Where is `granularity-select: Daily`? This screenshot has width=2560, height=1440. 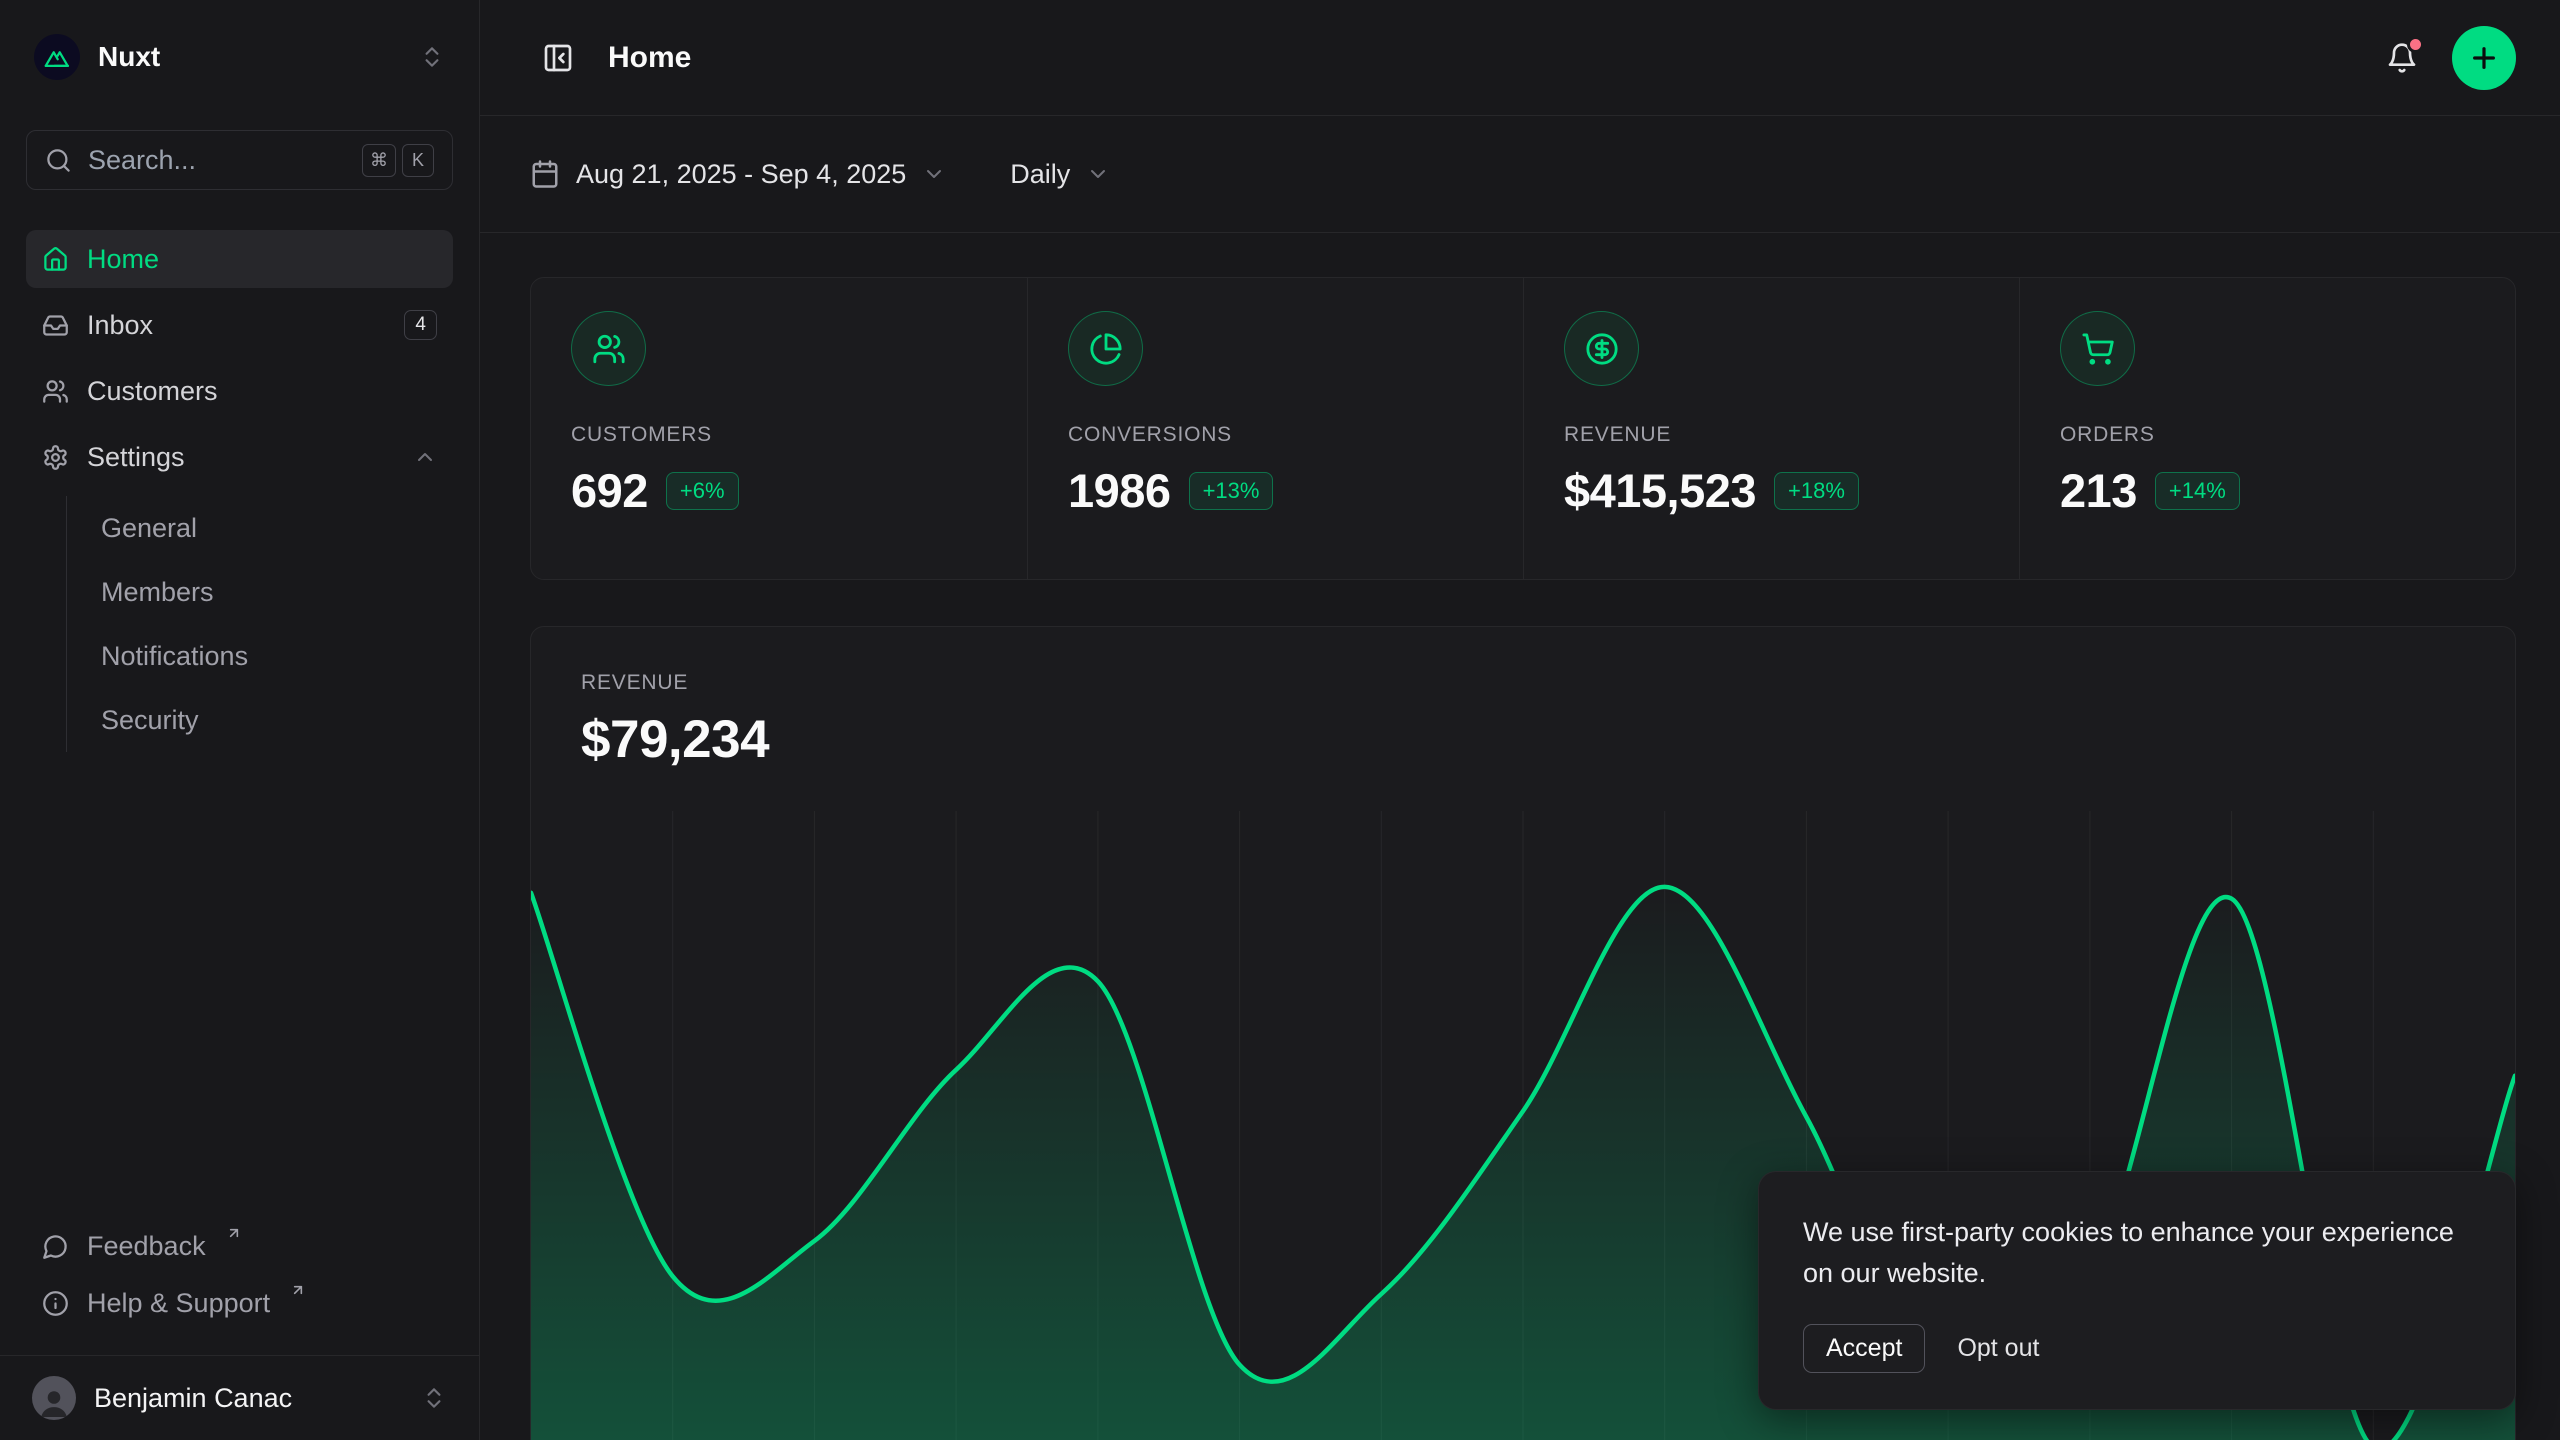 granularity-select: Daily is located at coordinates (1060, 174).